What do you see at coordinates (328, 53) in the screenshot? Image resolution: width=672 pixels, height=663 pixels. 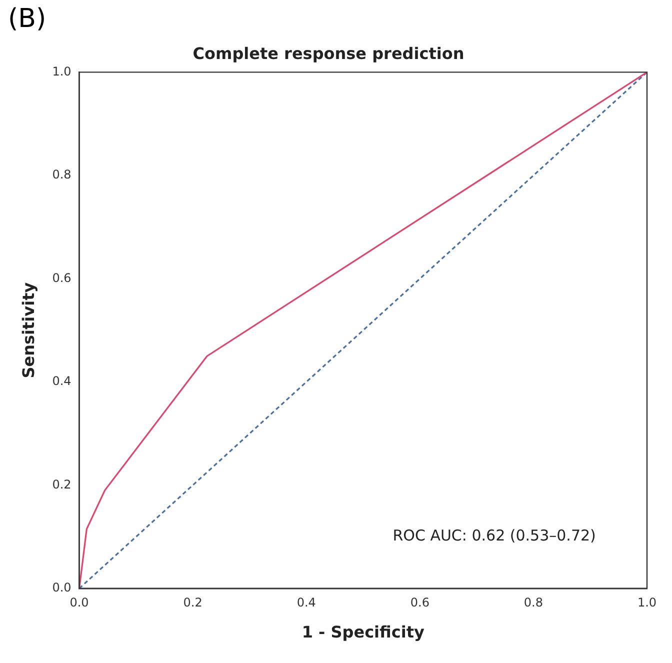 I see `chart-title: Complete response prediction` at bounding box center [328, 53].